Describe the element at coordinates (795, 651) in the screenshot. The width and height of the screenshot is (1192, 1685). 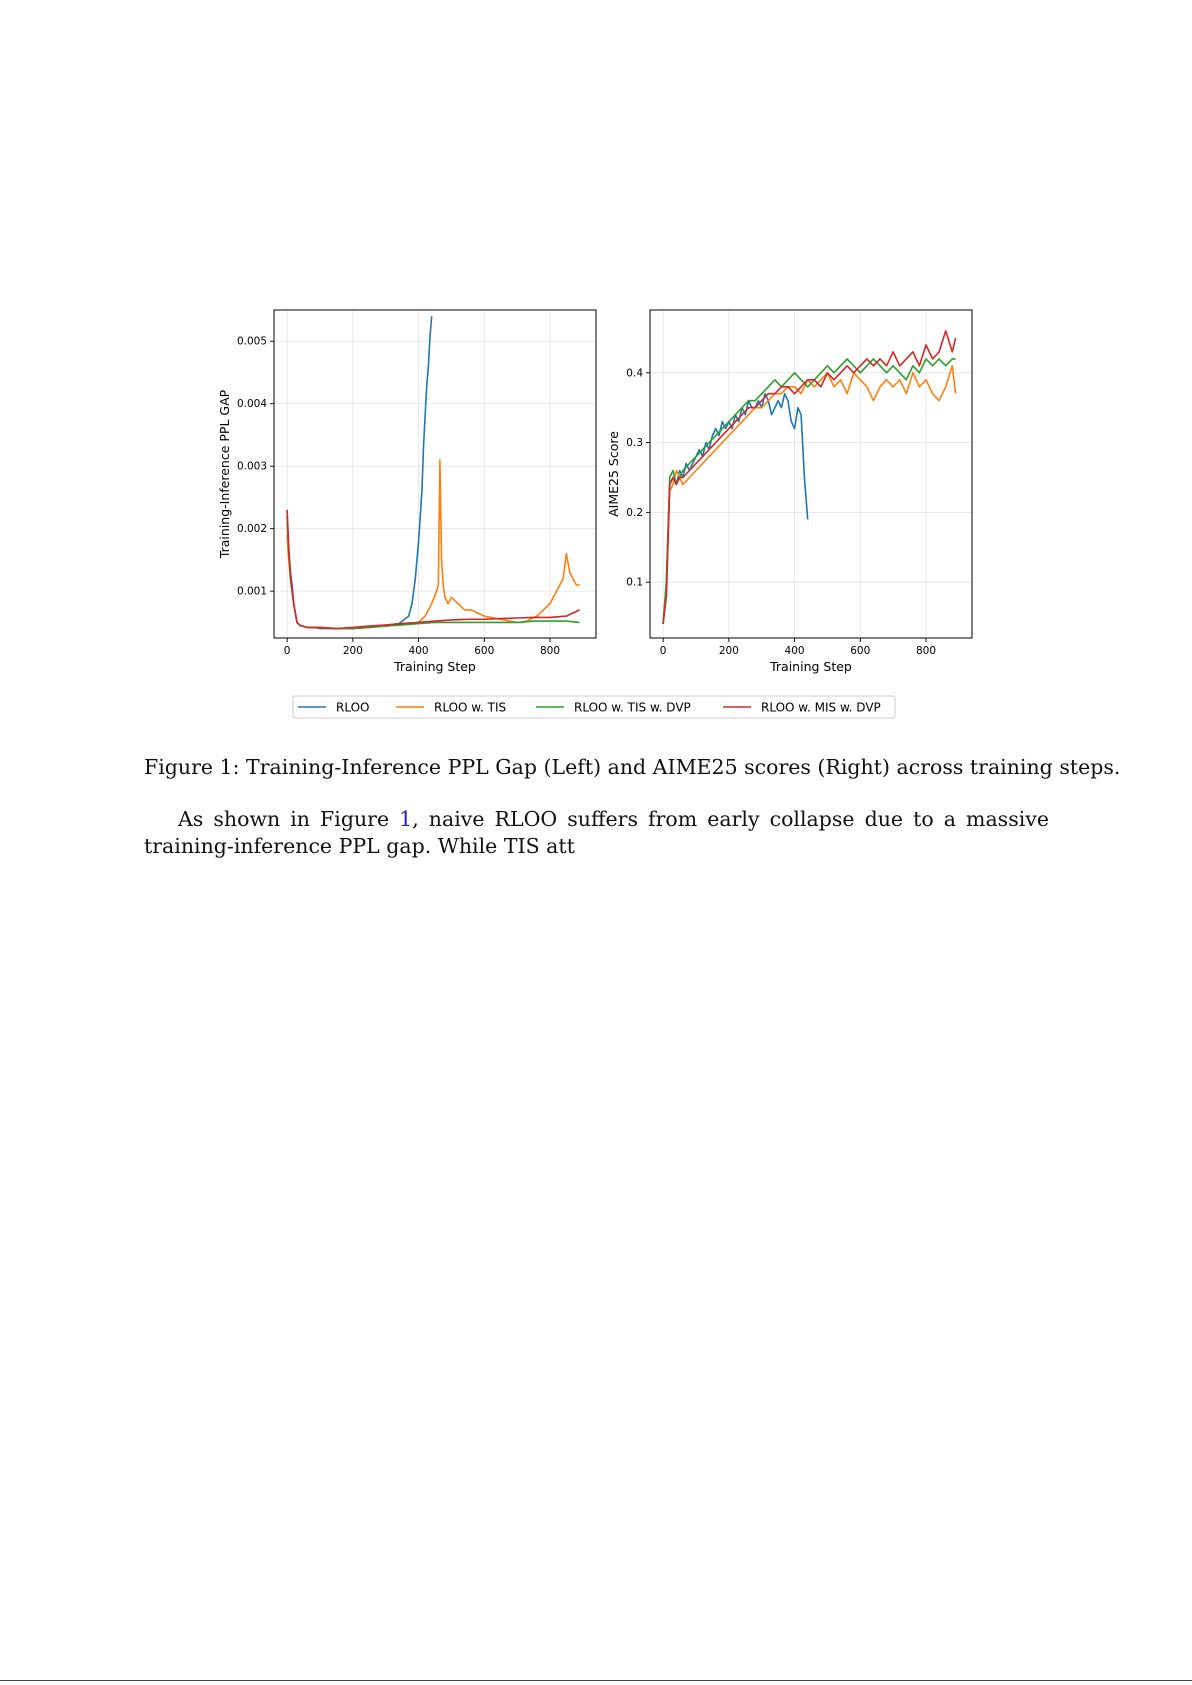
I see `right-xtick-label-2: 400` at that location.